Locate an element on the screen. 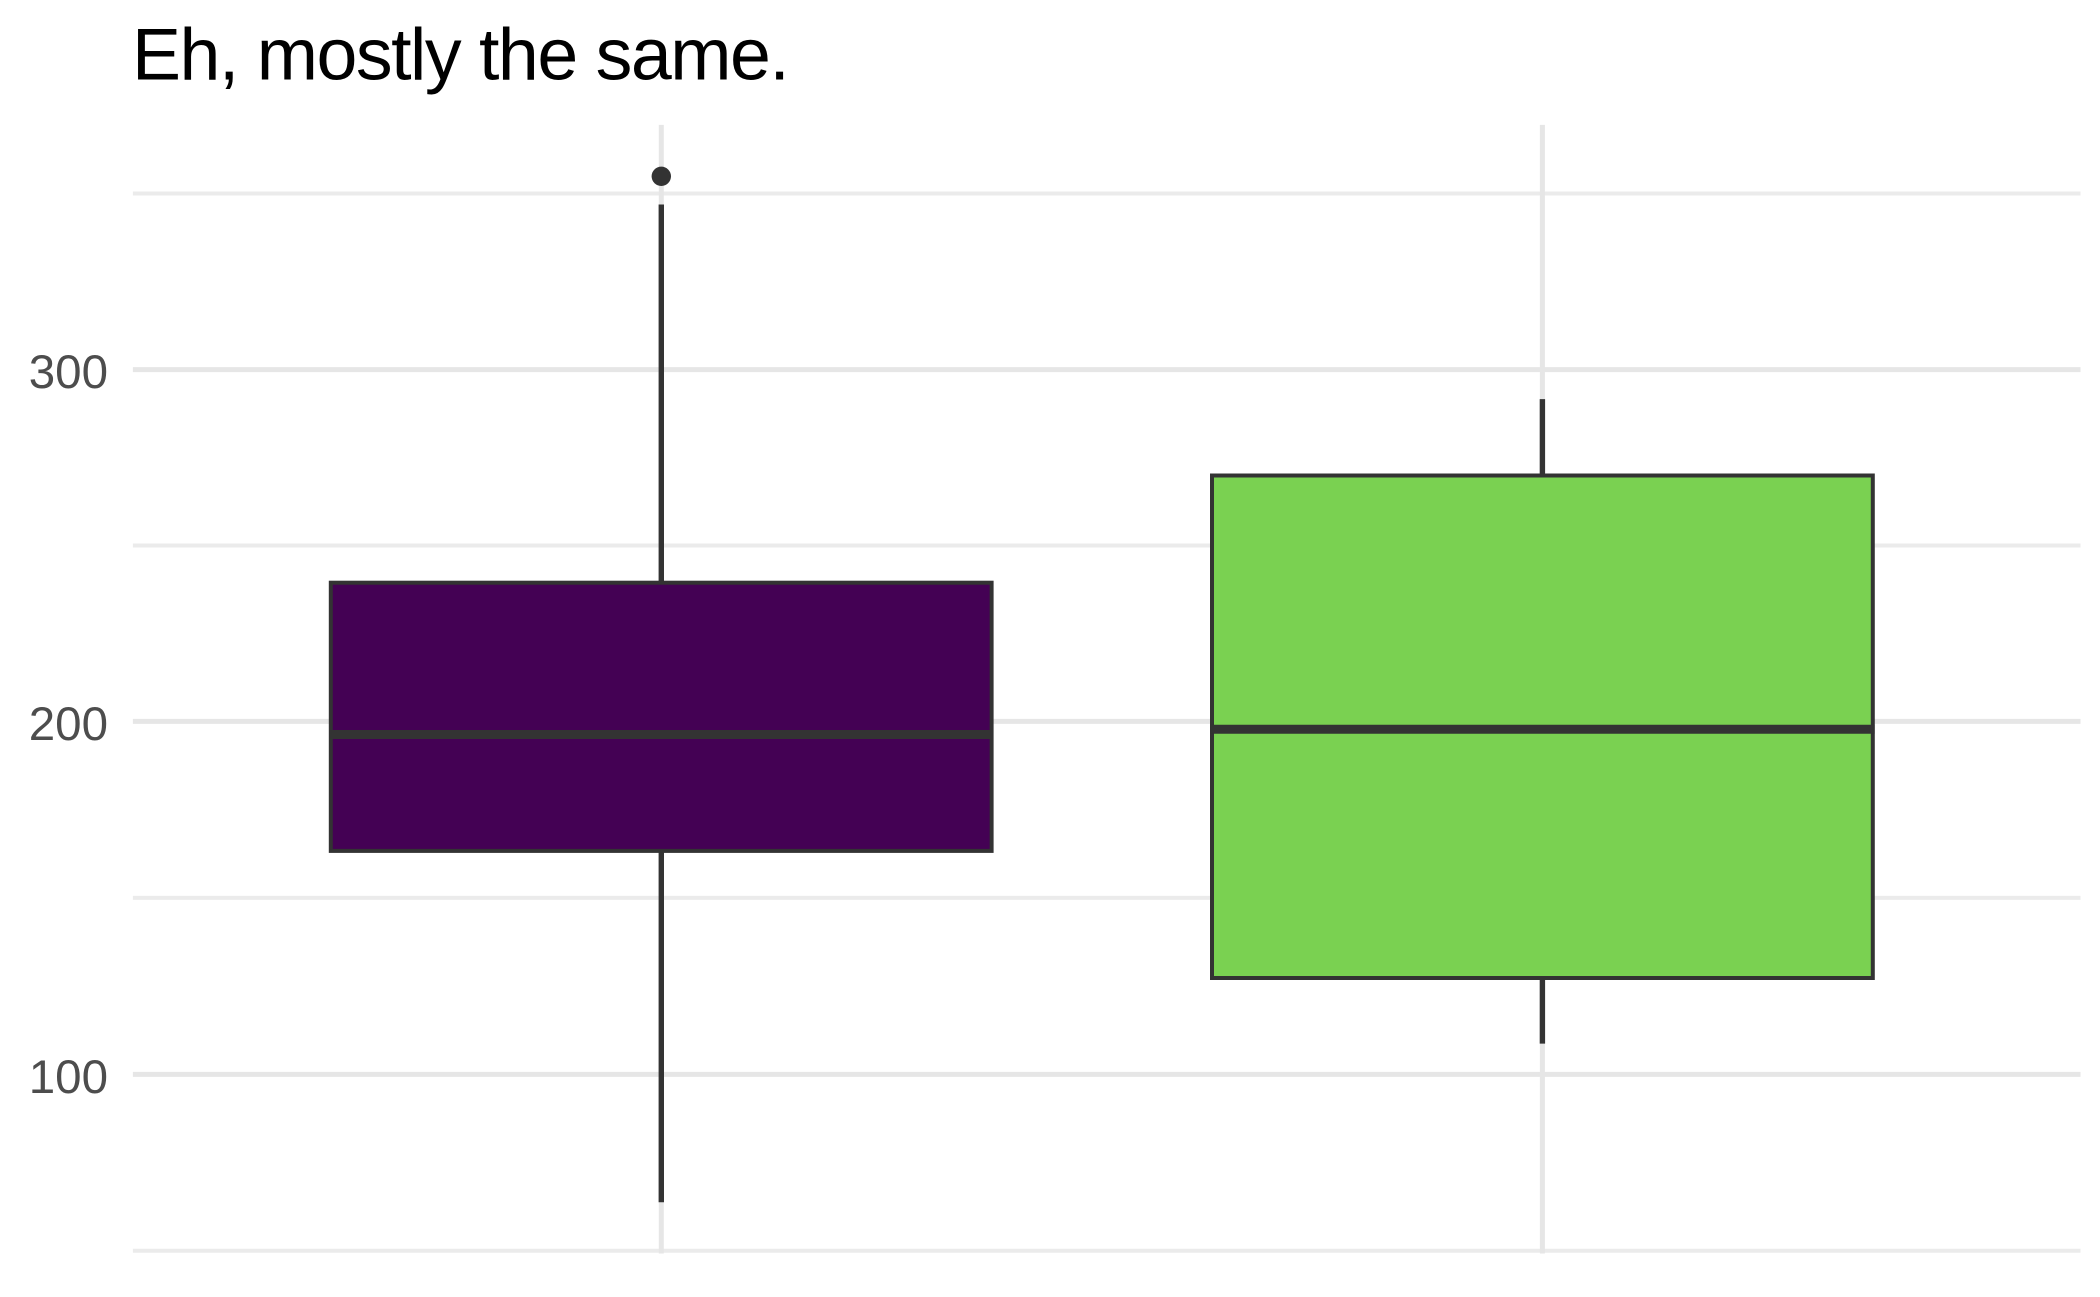  svg-text: Eh, mostly the same. is located at coordinates (460, 54).